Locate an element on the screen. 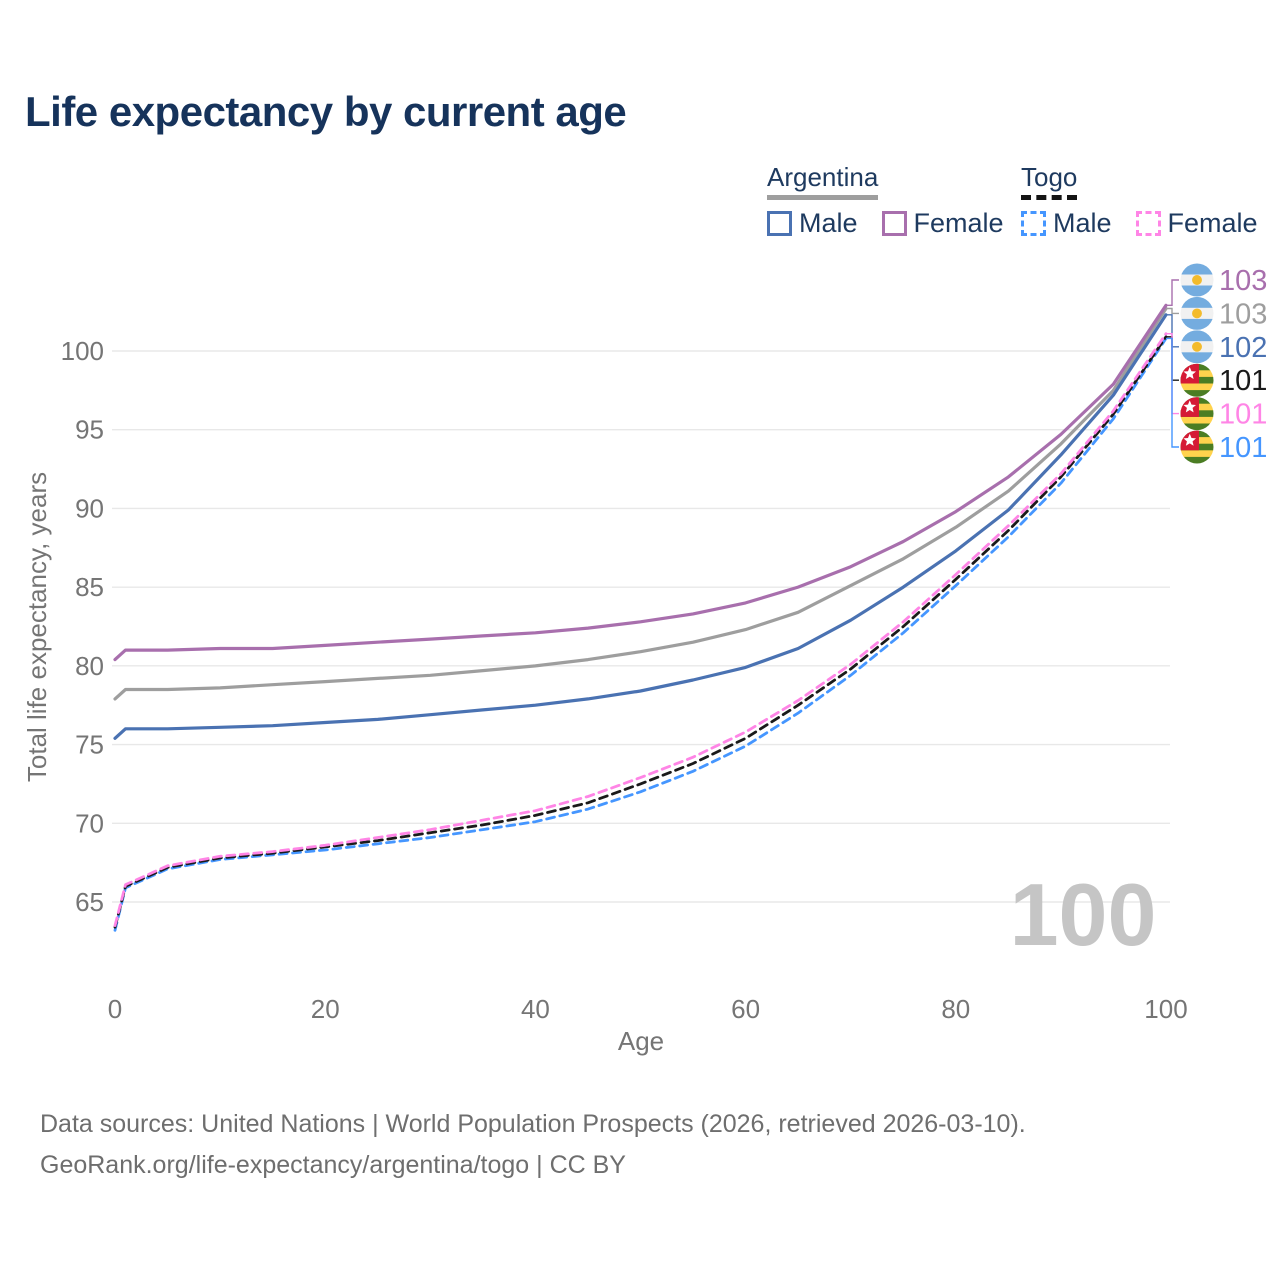 The height and width of the screenshot is (1280, 1280). togo-male-swatch-icon is located at coordinates (1033, 223).